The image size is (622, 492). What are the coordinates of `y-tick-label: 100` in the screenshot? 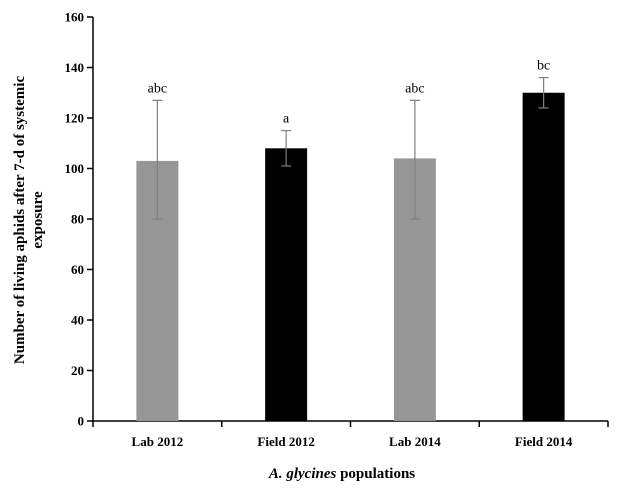 It's located at (75, 168).